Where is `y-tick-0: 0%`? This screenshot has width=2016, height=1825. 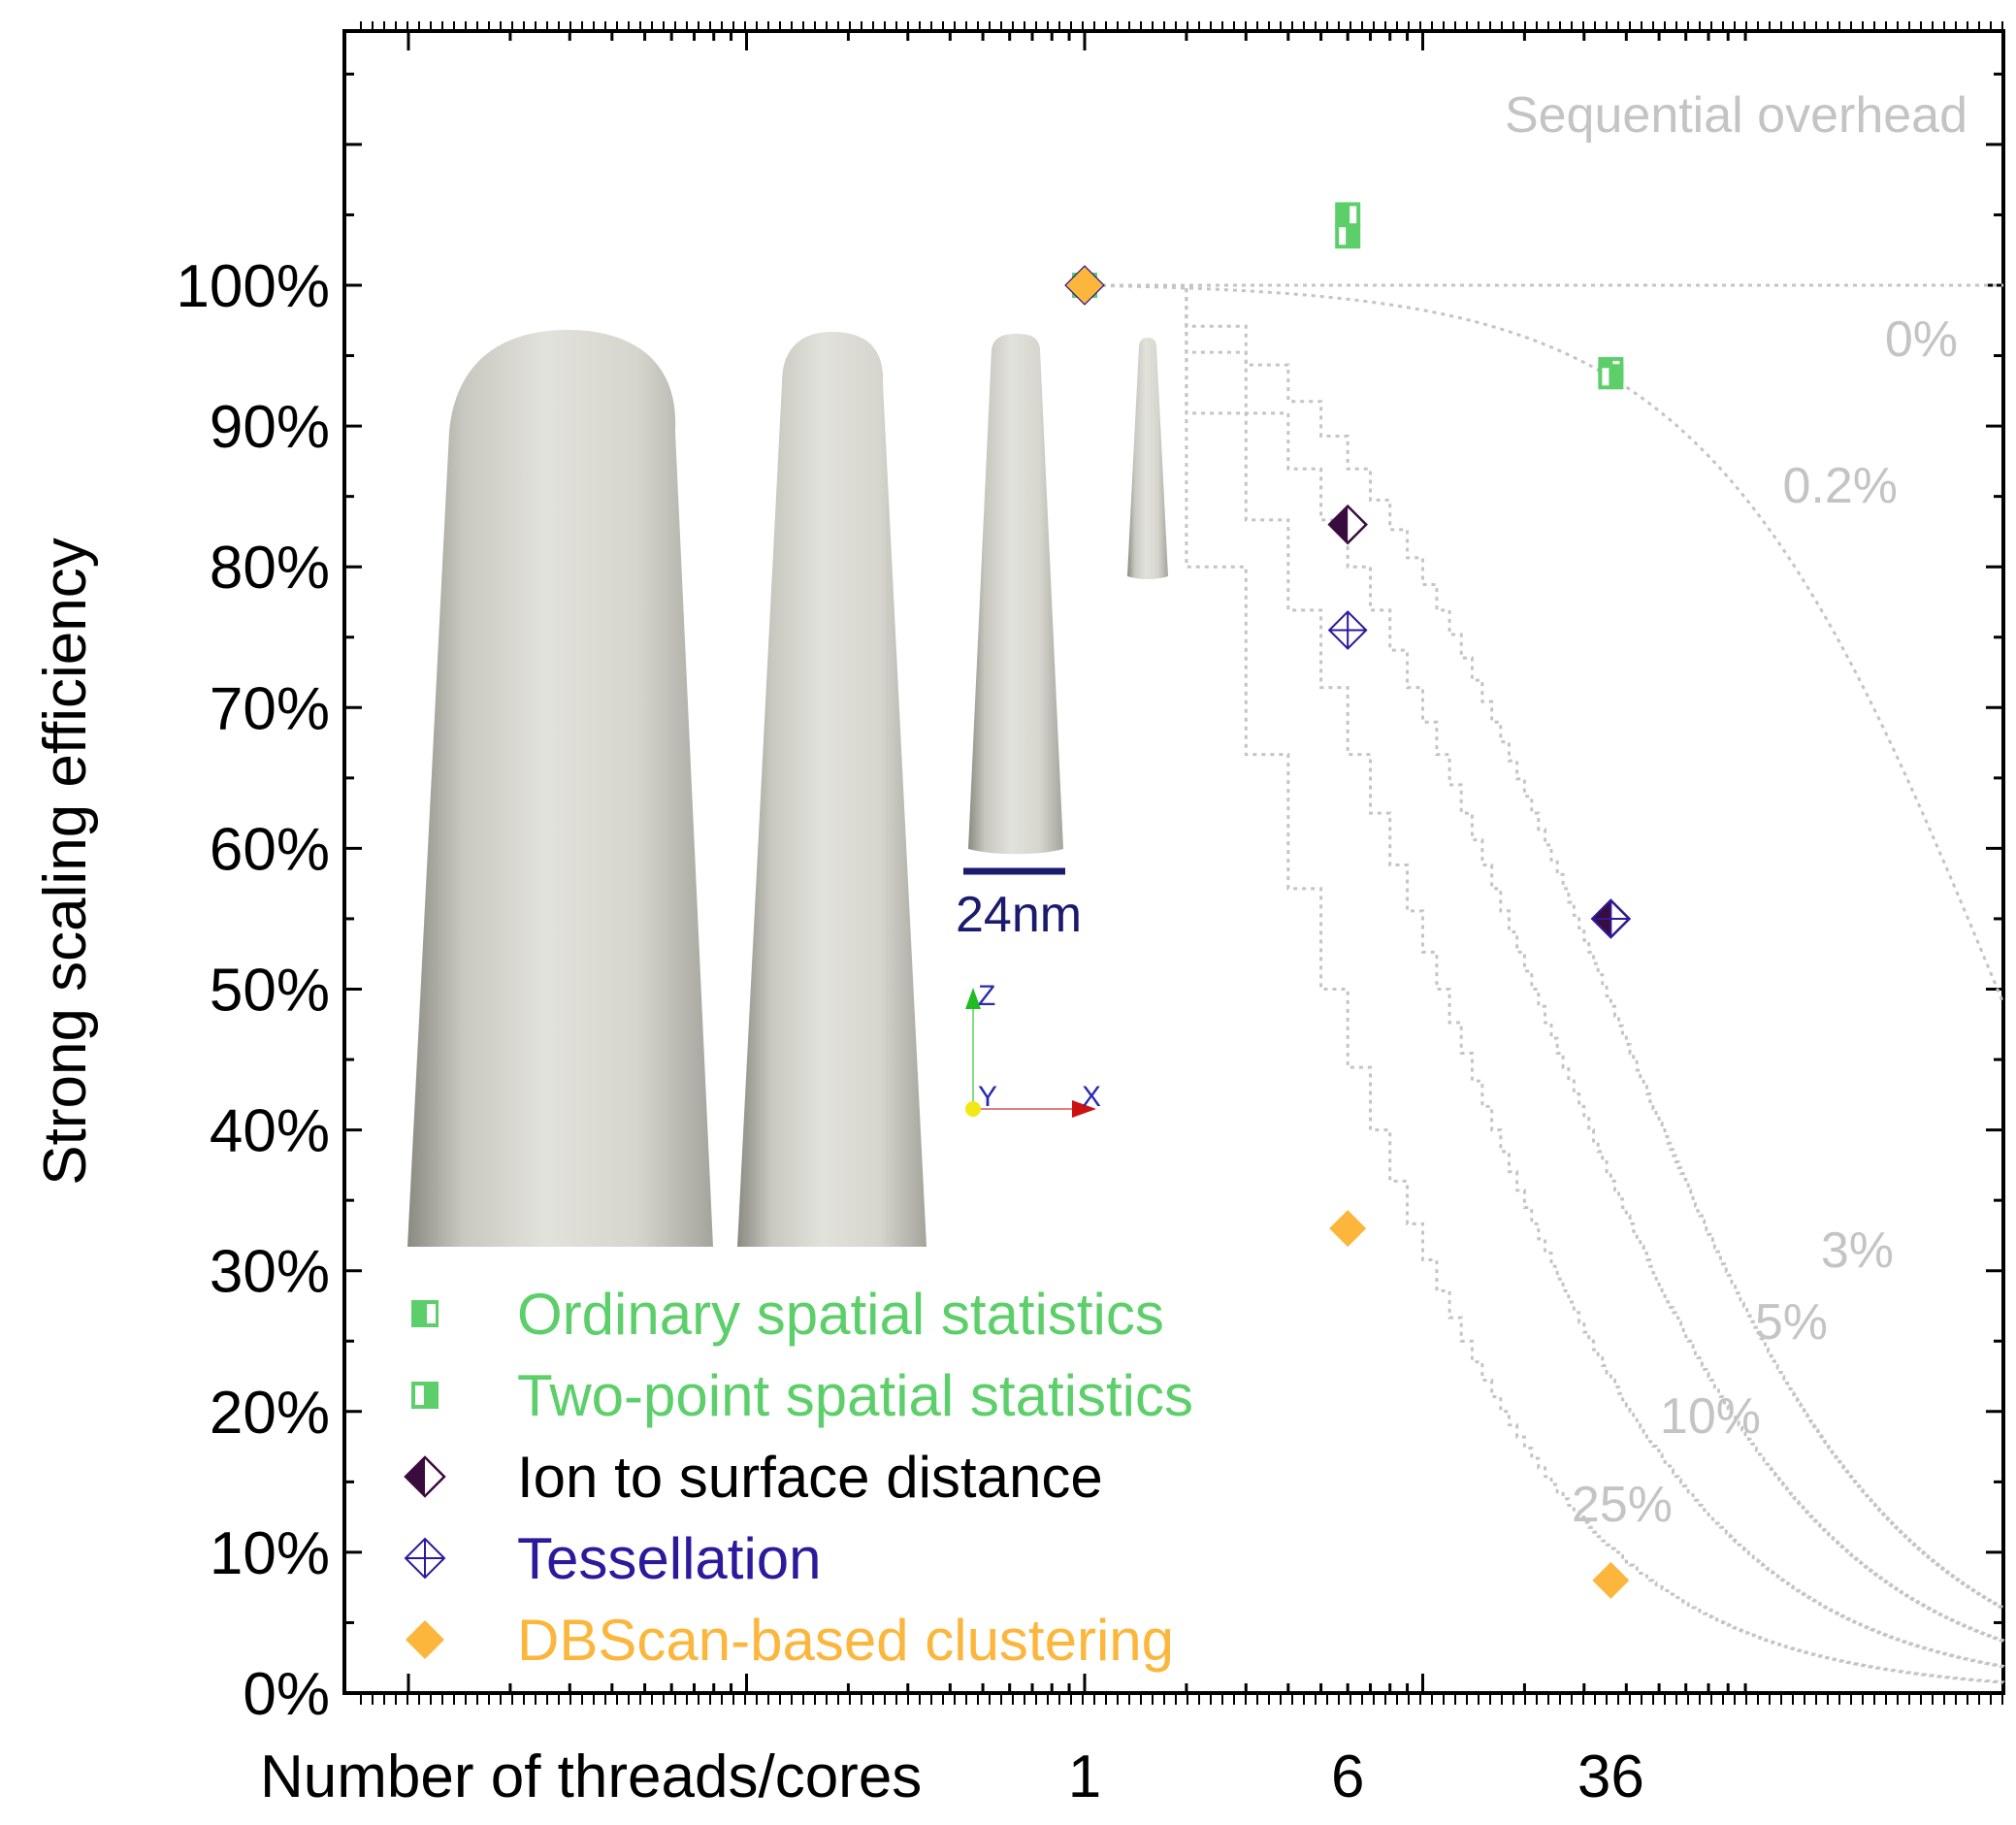 y-tick-0: 0% is located at coordinates (286, 1695).